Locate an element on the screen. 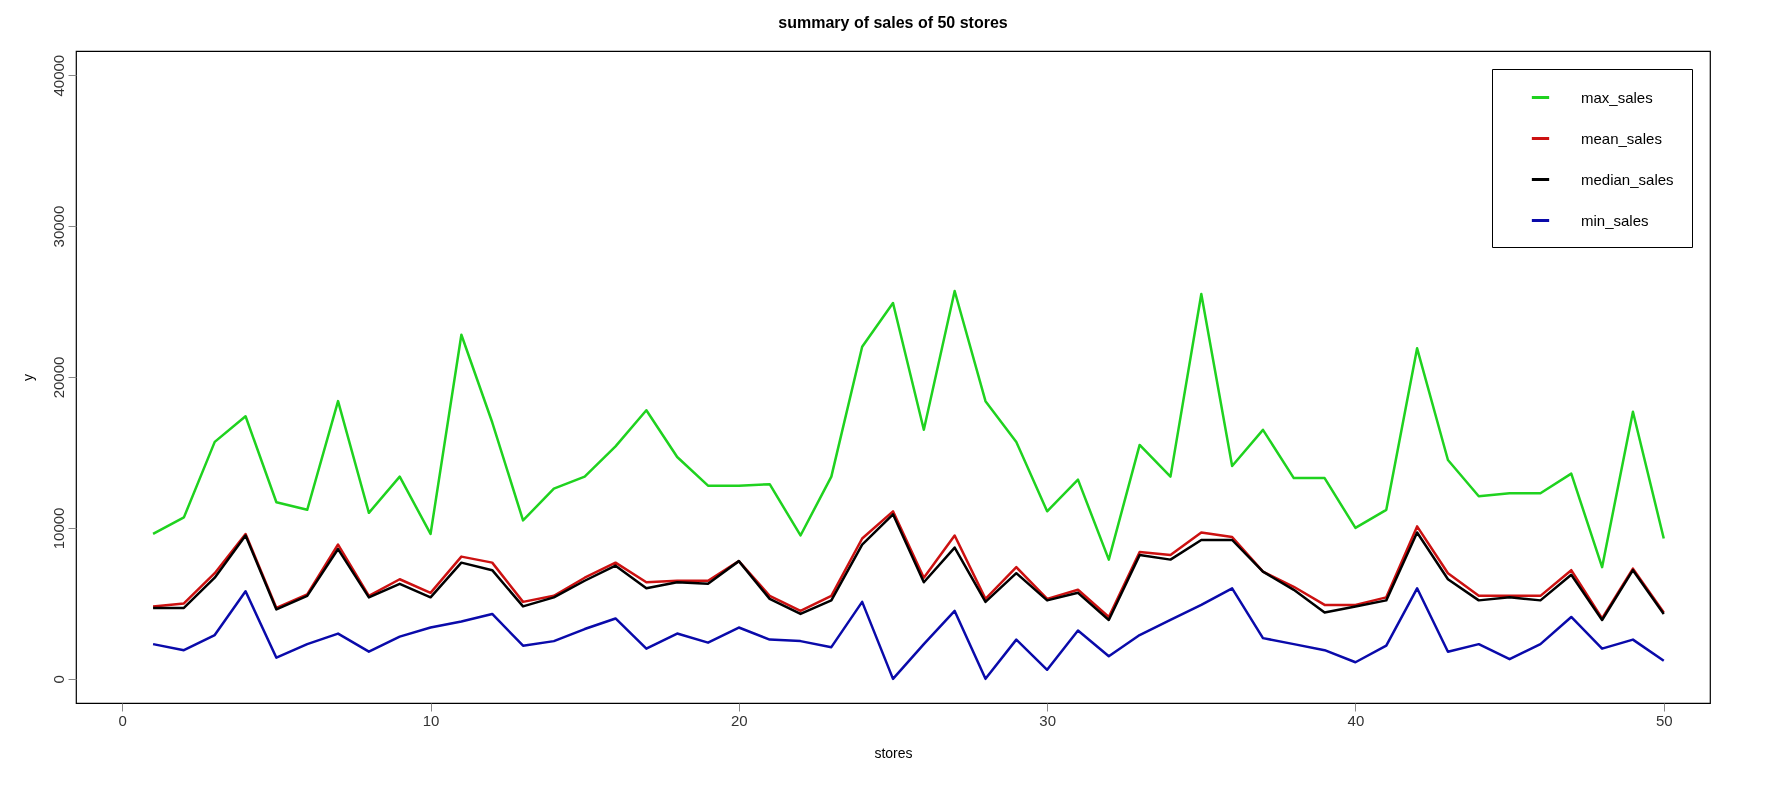 Image resolution: width=1769 pixels, height=788 pixels. y-tick-label: 40000 is located at coordinates (58, 75).